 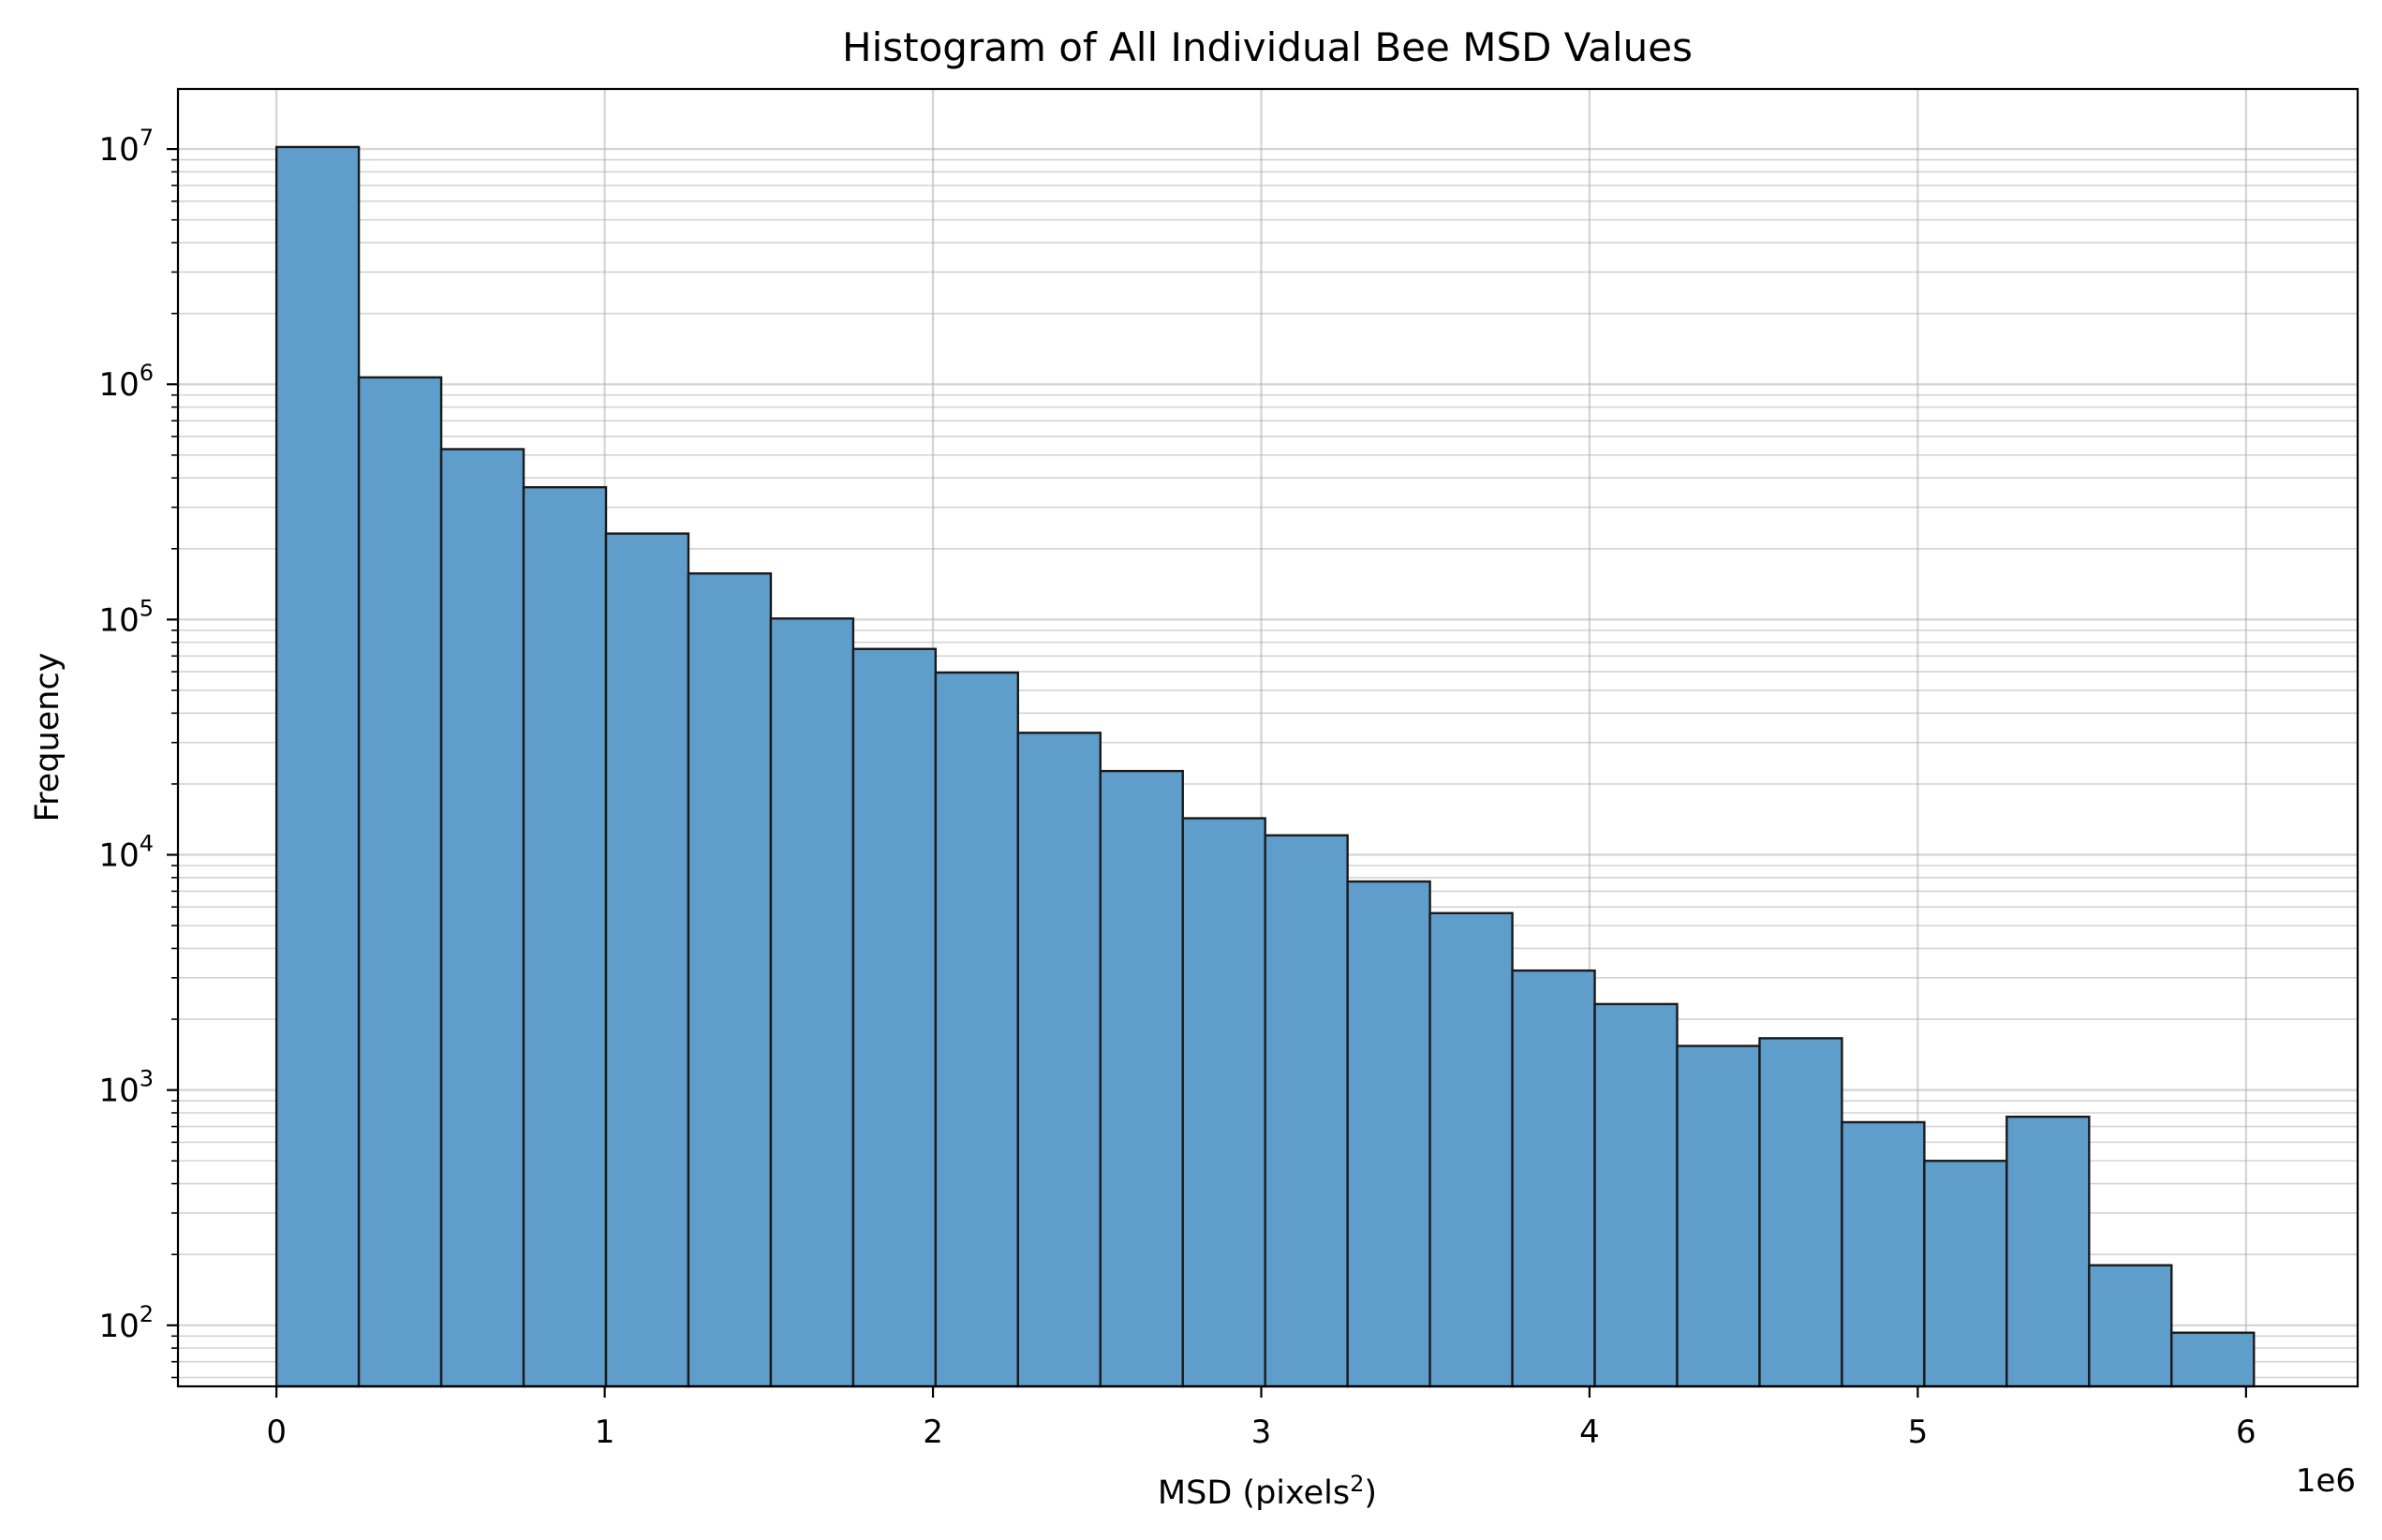 I want to click on y-tick-label-exponent: 4, so click(x=147, y=844).